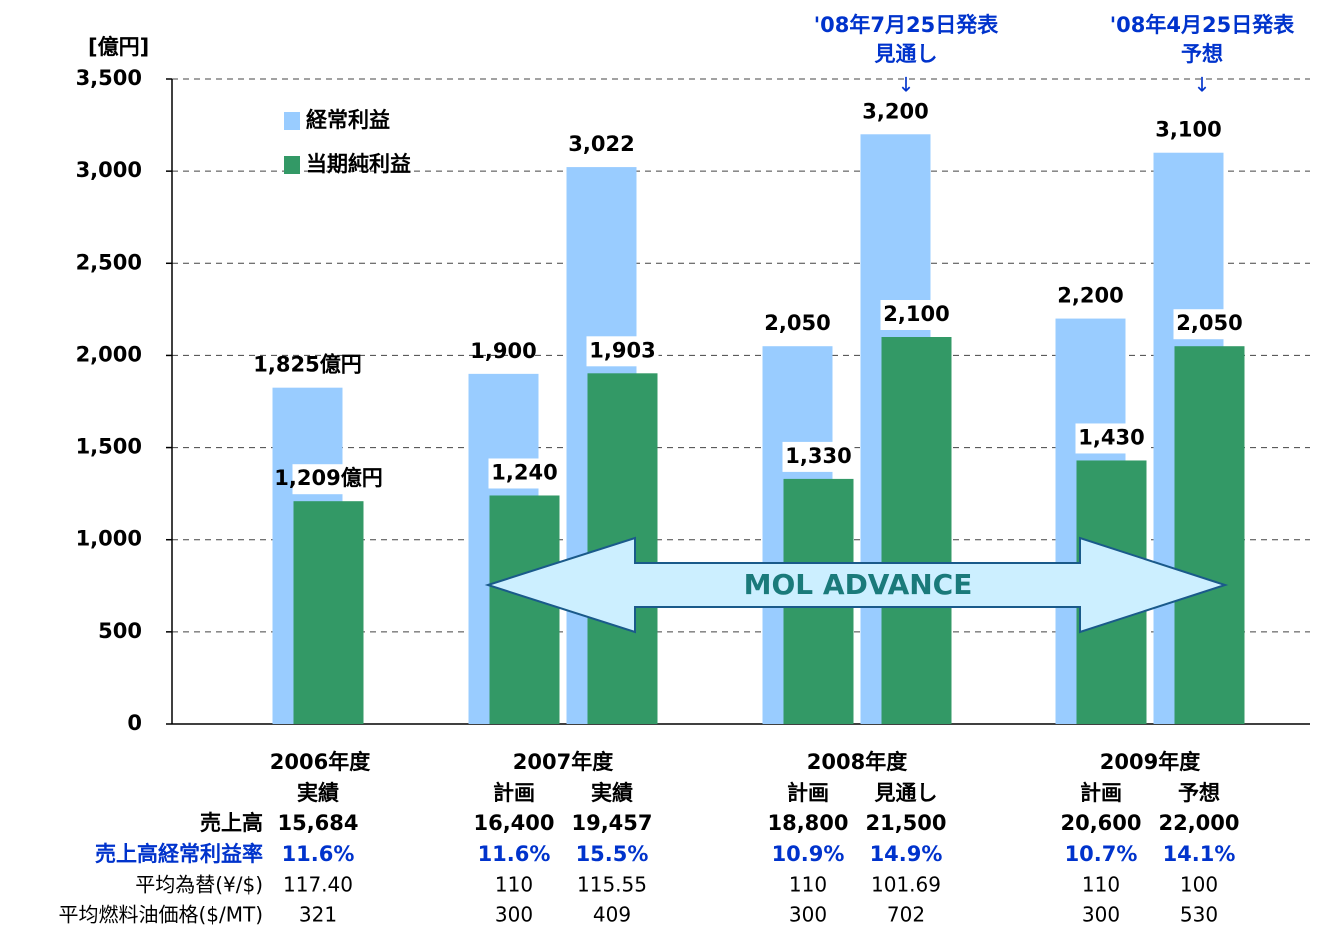 Image resolution: width=1338 pixels, height=928 pixels. I want to click on row-label: 平均為替(¥/$), so click(199, 885).